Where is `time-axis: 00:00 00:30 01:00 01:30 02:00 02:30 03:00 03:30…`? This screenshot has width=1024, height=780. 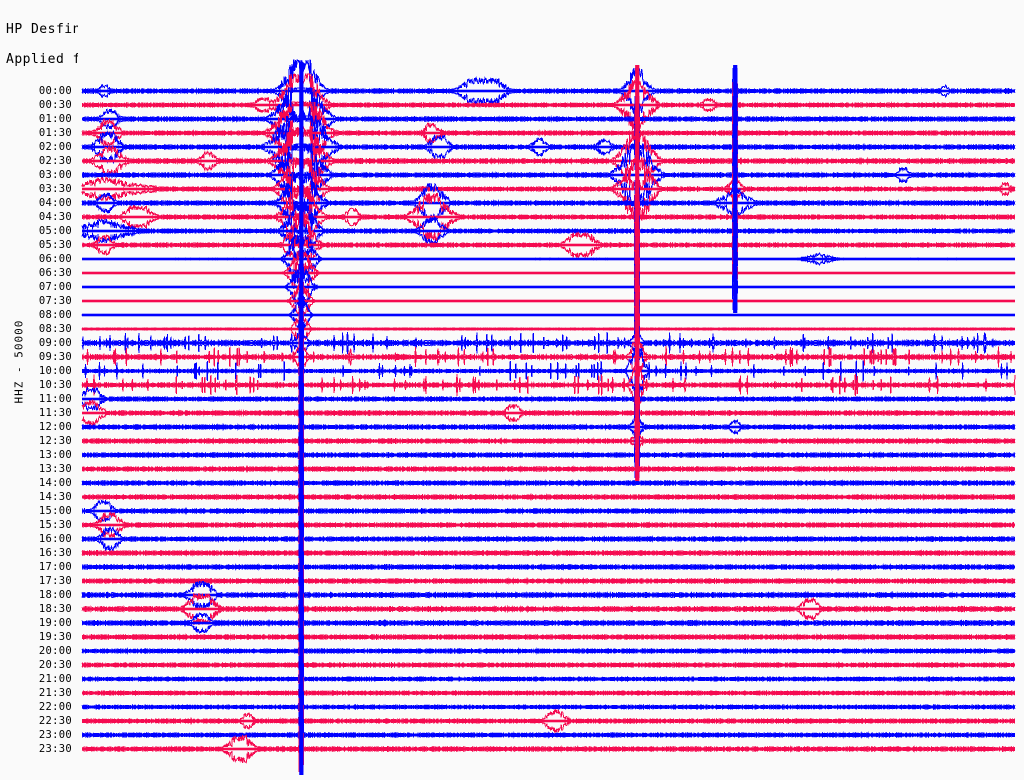 time-axis: 00:00 00:30 01:00 01:30 02:00 02:30 03:00 03:30… is located at coordinates (39, 390).